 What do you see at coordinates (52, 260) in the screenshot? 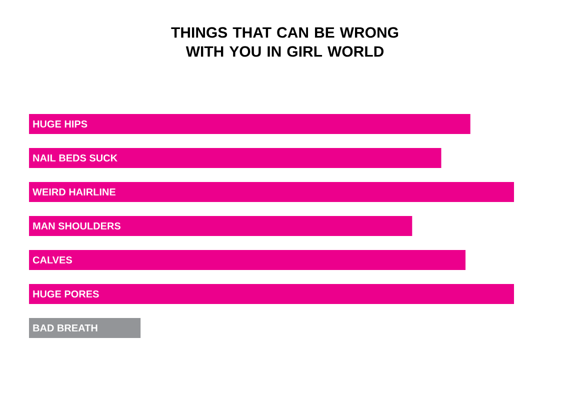
I see `y-tick-label: CALVES` at bounding box center [52, 260].